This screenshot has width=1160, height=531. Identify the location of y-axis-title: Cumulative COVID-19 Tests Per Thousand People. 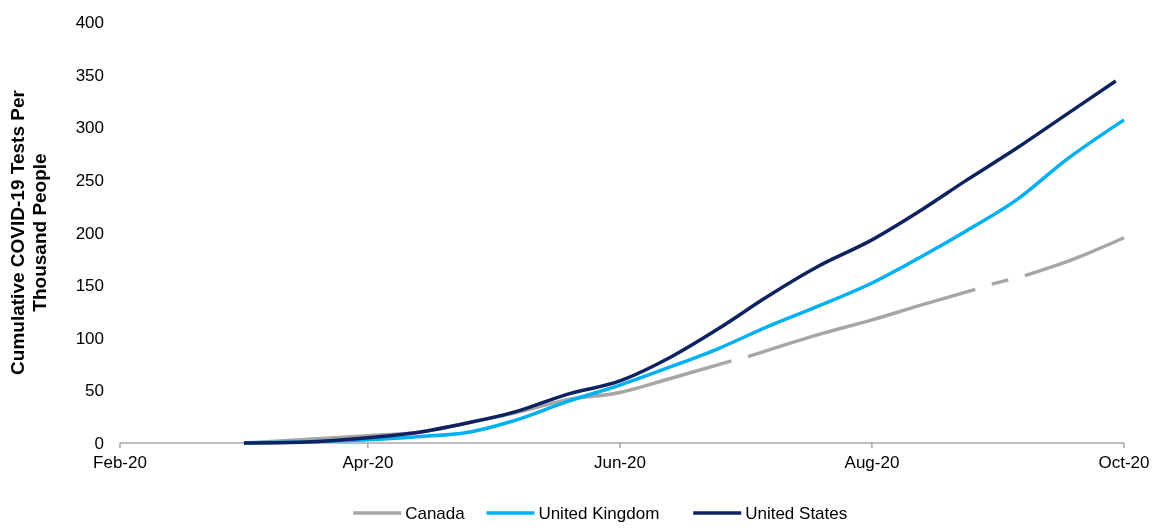
(28, 232).